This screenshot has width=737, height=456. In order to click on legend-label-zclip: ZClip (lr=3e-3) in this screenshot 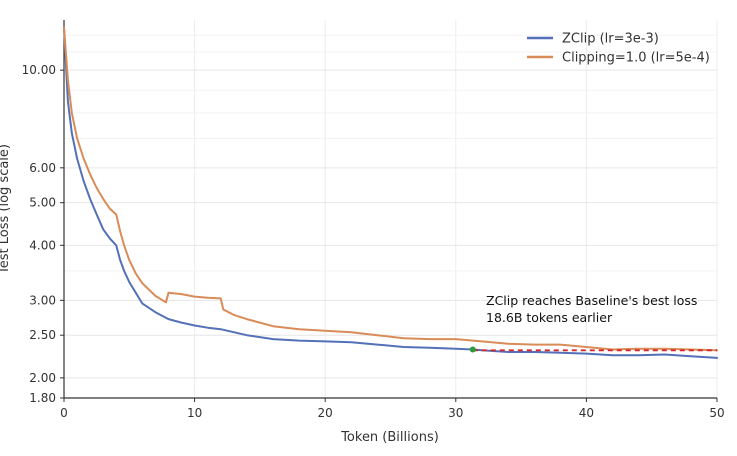, I will do `click(610, 39)`.